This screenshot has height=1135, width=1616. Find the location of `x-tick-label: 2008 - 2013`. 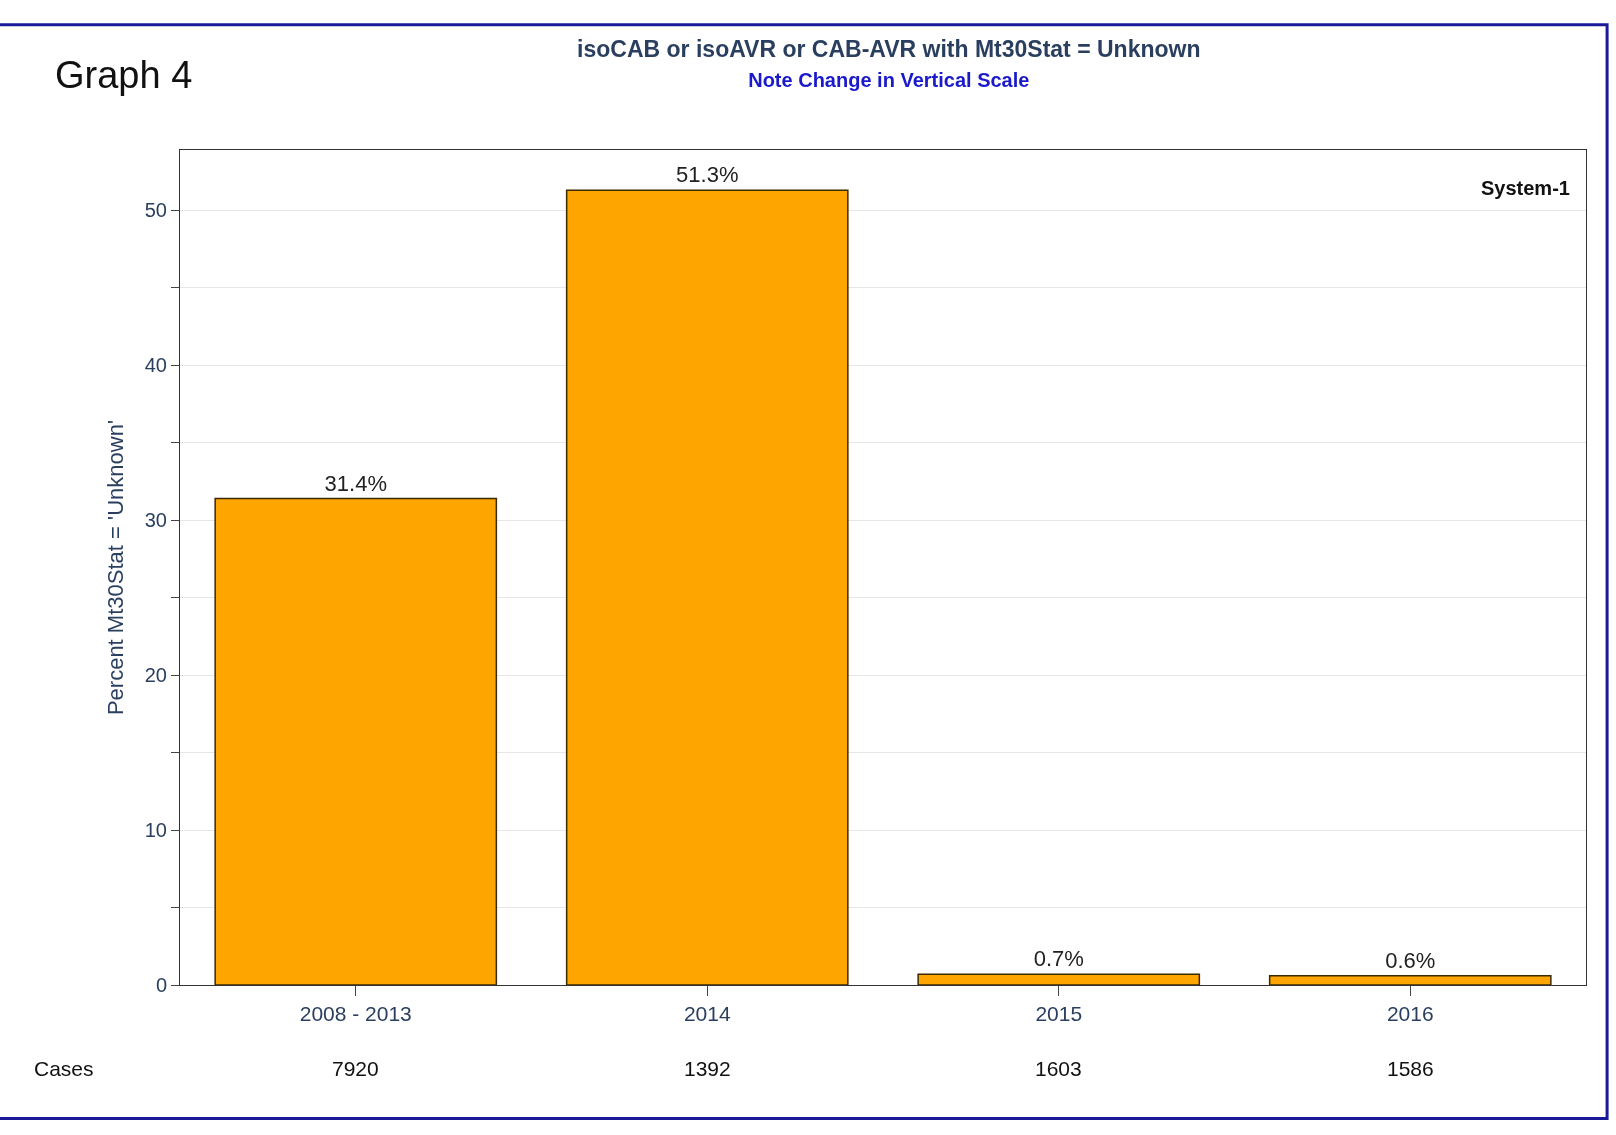

x-tick-label: 2008 - 2013 is located at coordinates (355, 1014).